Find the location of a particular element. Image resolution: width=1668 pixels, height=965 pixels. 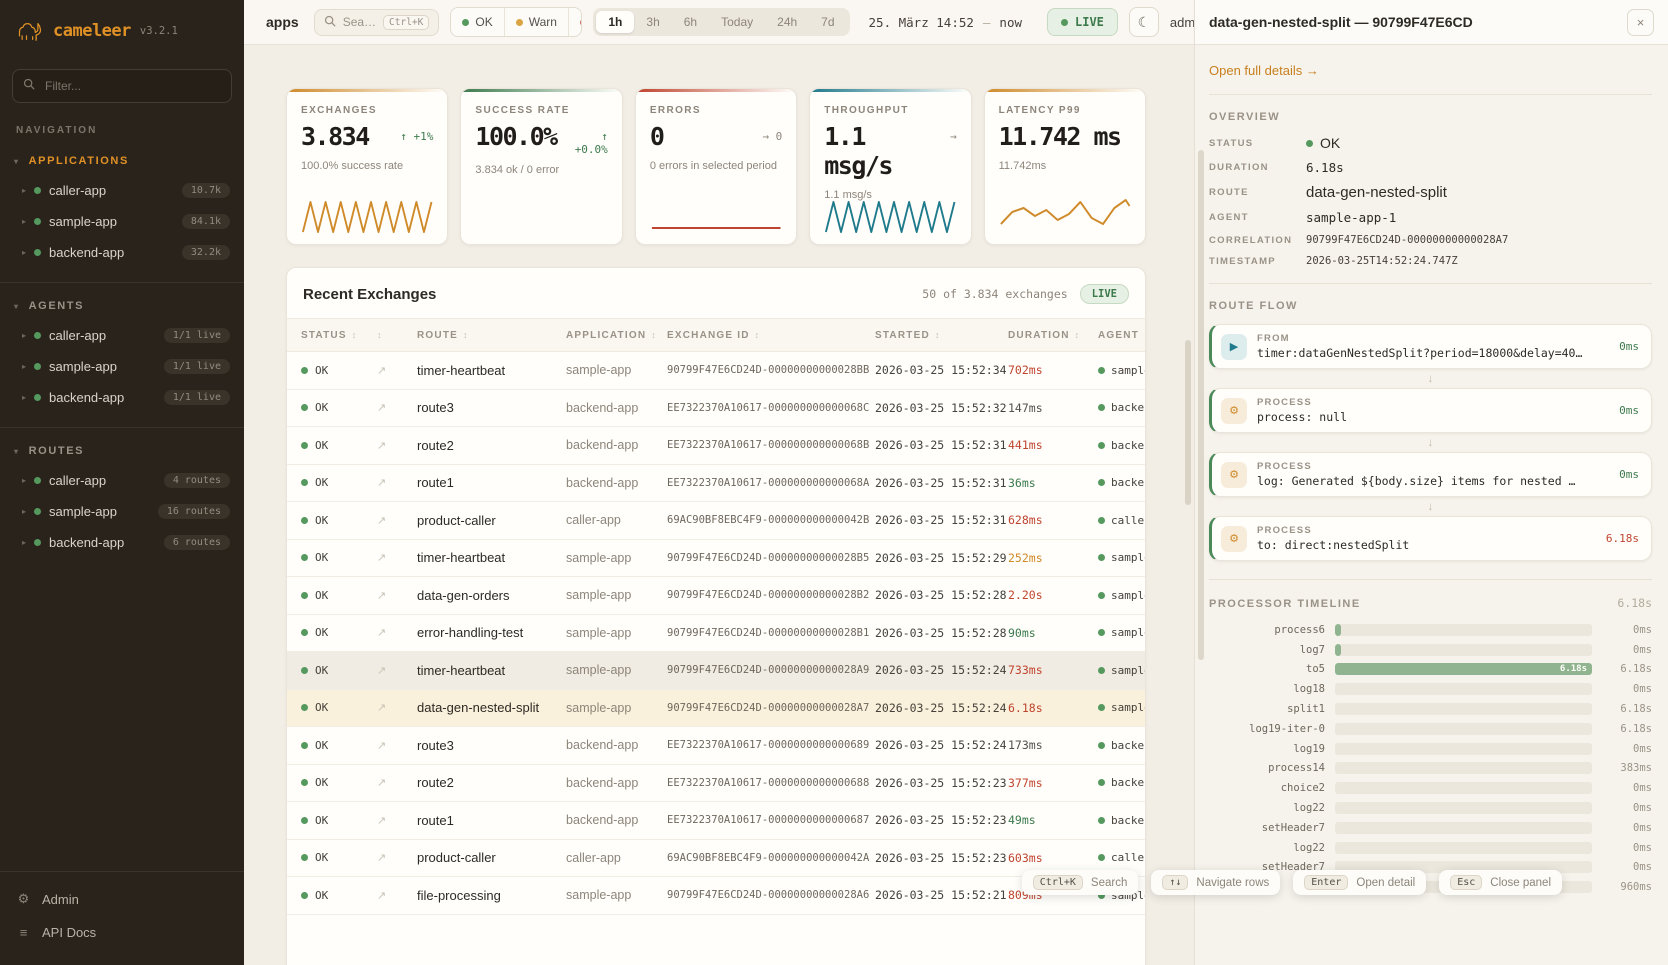

sidebar-item-sample-app: ▸ sample-app 84.1k is located at coordinates (122, 221).